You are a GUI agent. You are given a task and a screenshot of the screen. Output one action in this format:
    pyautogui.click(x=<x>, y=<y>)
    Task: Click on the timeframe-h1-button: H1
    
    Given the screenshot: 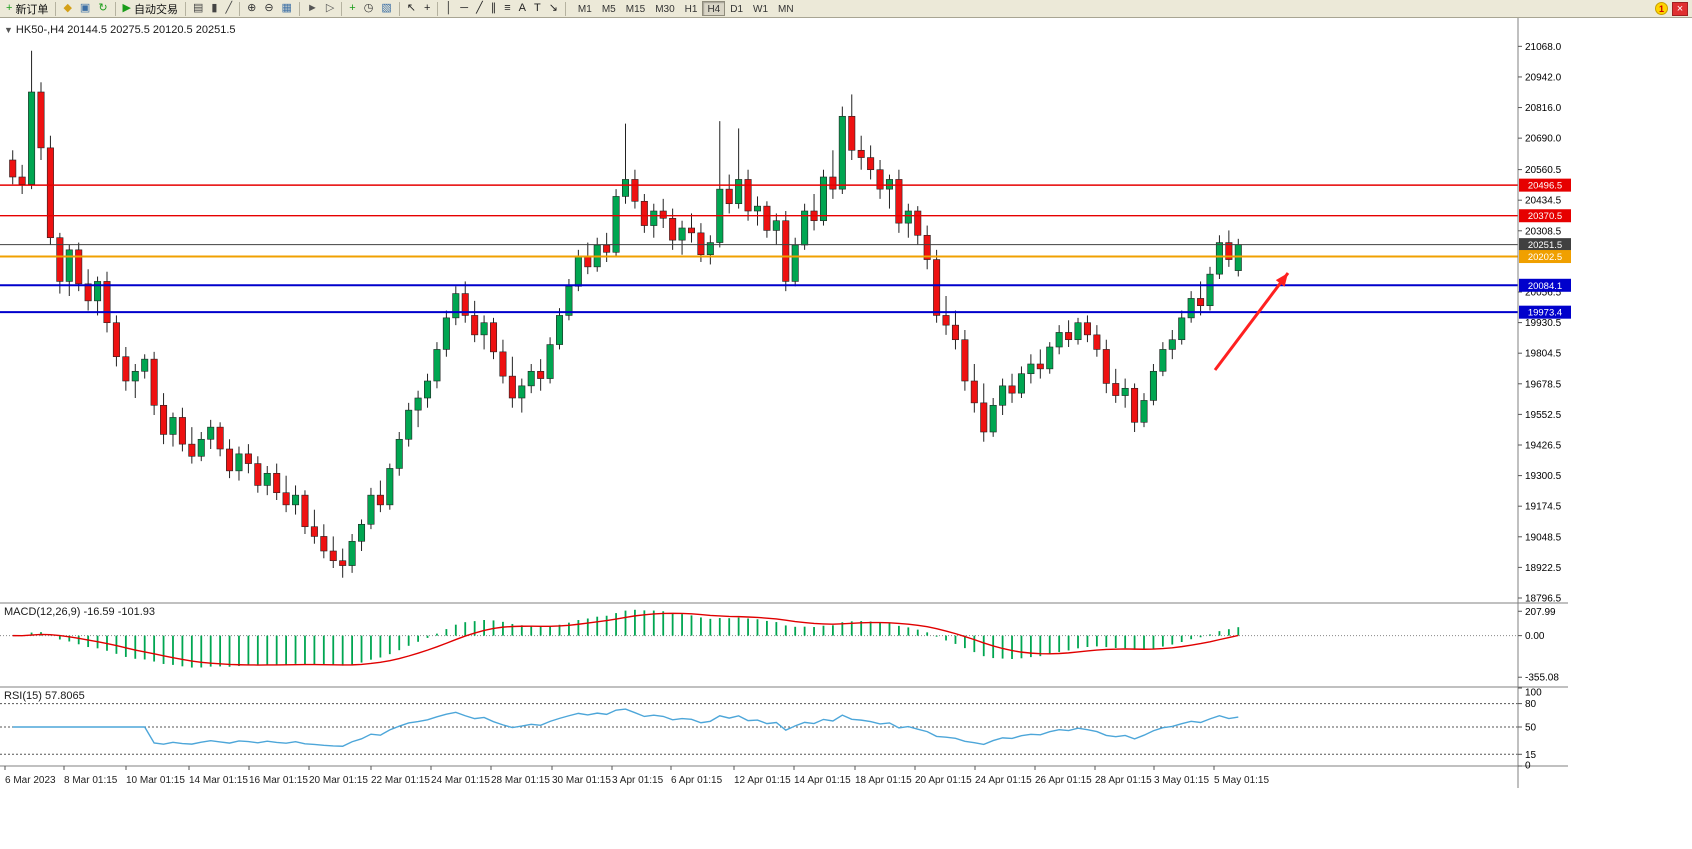 What is the action you would take?
    pyautogui.click(x=691, y=9)
    